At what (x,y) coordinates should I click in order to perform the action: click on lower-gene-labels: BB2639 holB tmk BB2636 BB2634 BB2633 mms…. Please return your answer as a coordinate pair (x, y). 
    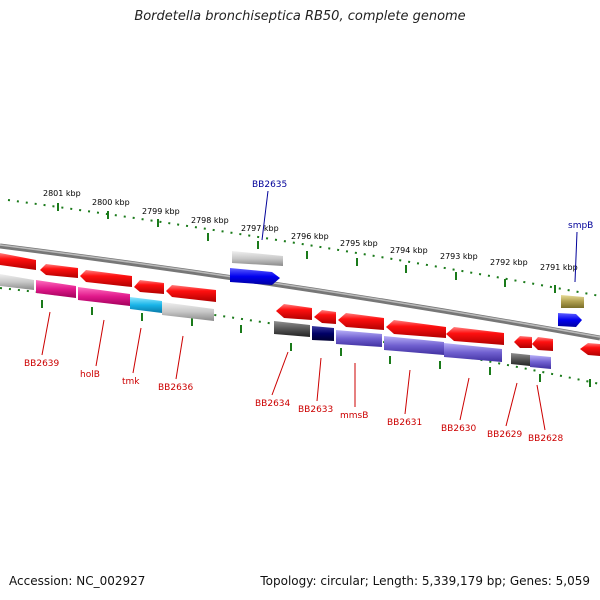
    Looking at the image, I should click on (294, 401).